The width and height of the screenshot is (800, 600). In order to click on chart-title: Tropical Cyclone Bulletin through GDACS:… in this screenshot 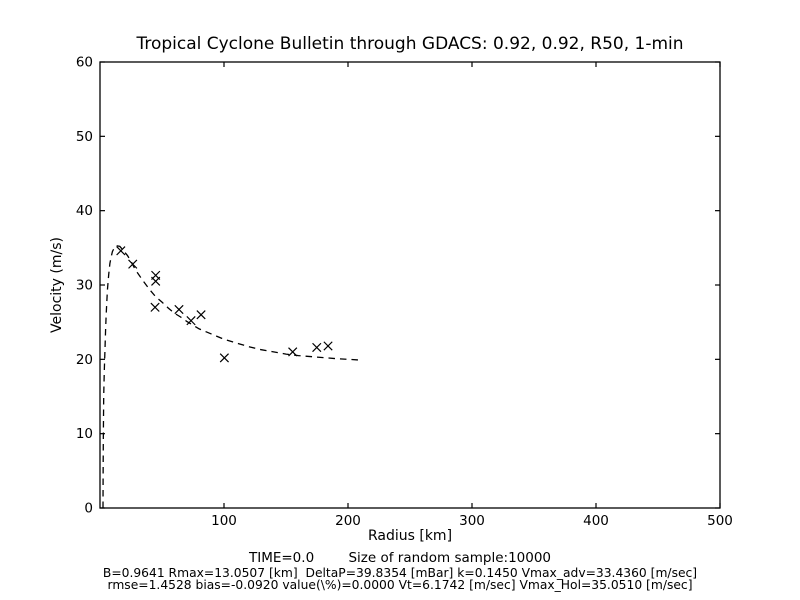, I will do `click(410, 44)`.